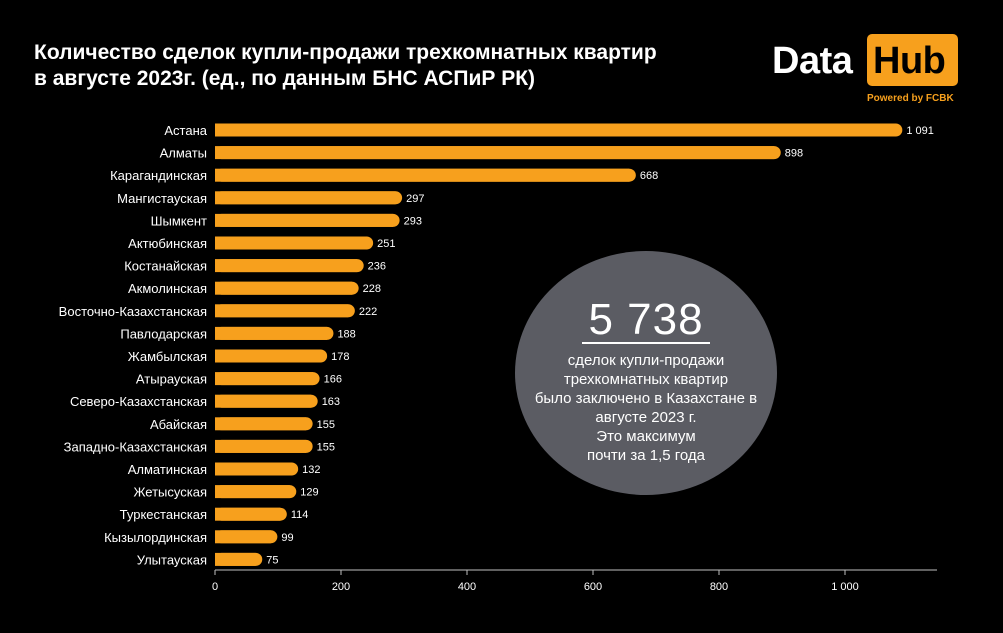  Describe the element at coordinates (309, 493) in the screenshot. I see `data-label: 129` at that location.